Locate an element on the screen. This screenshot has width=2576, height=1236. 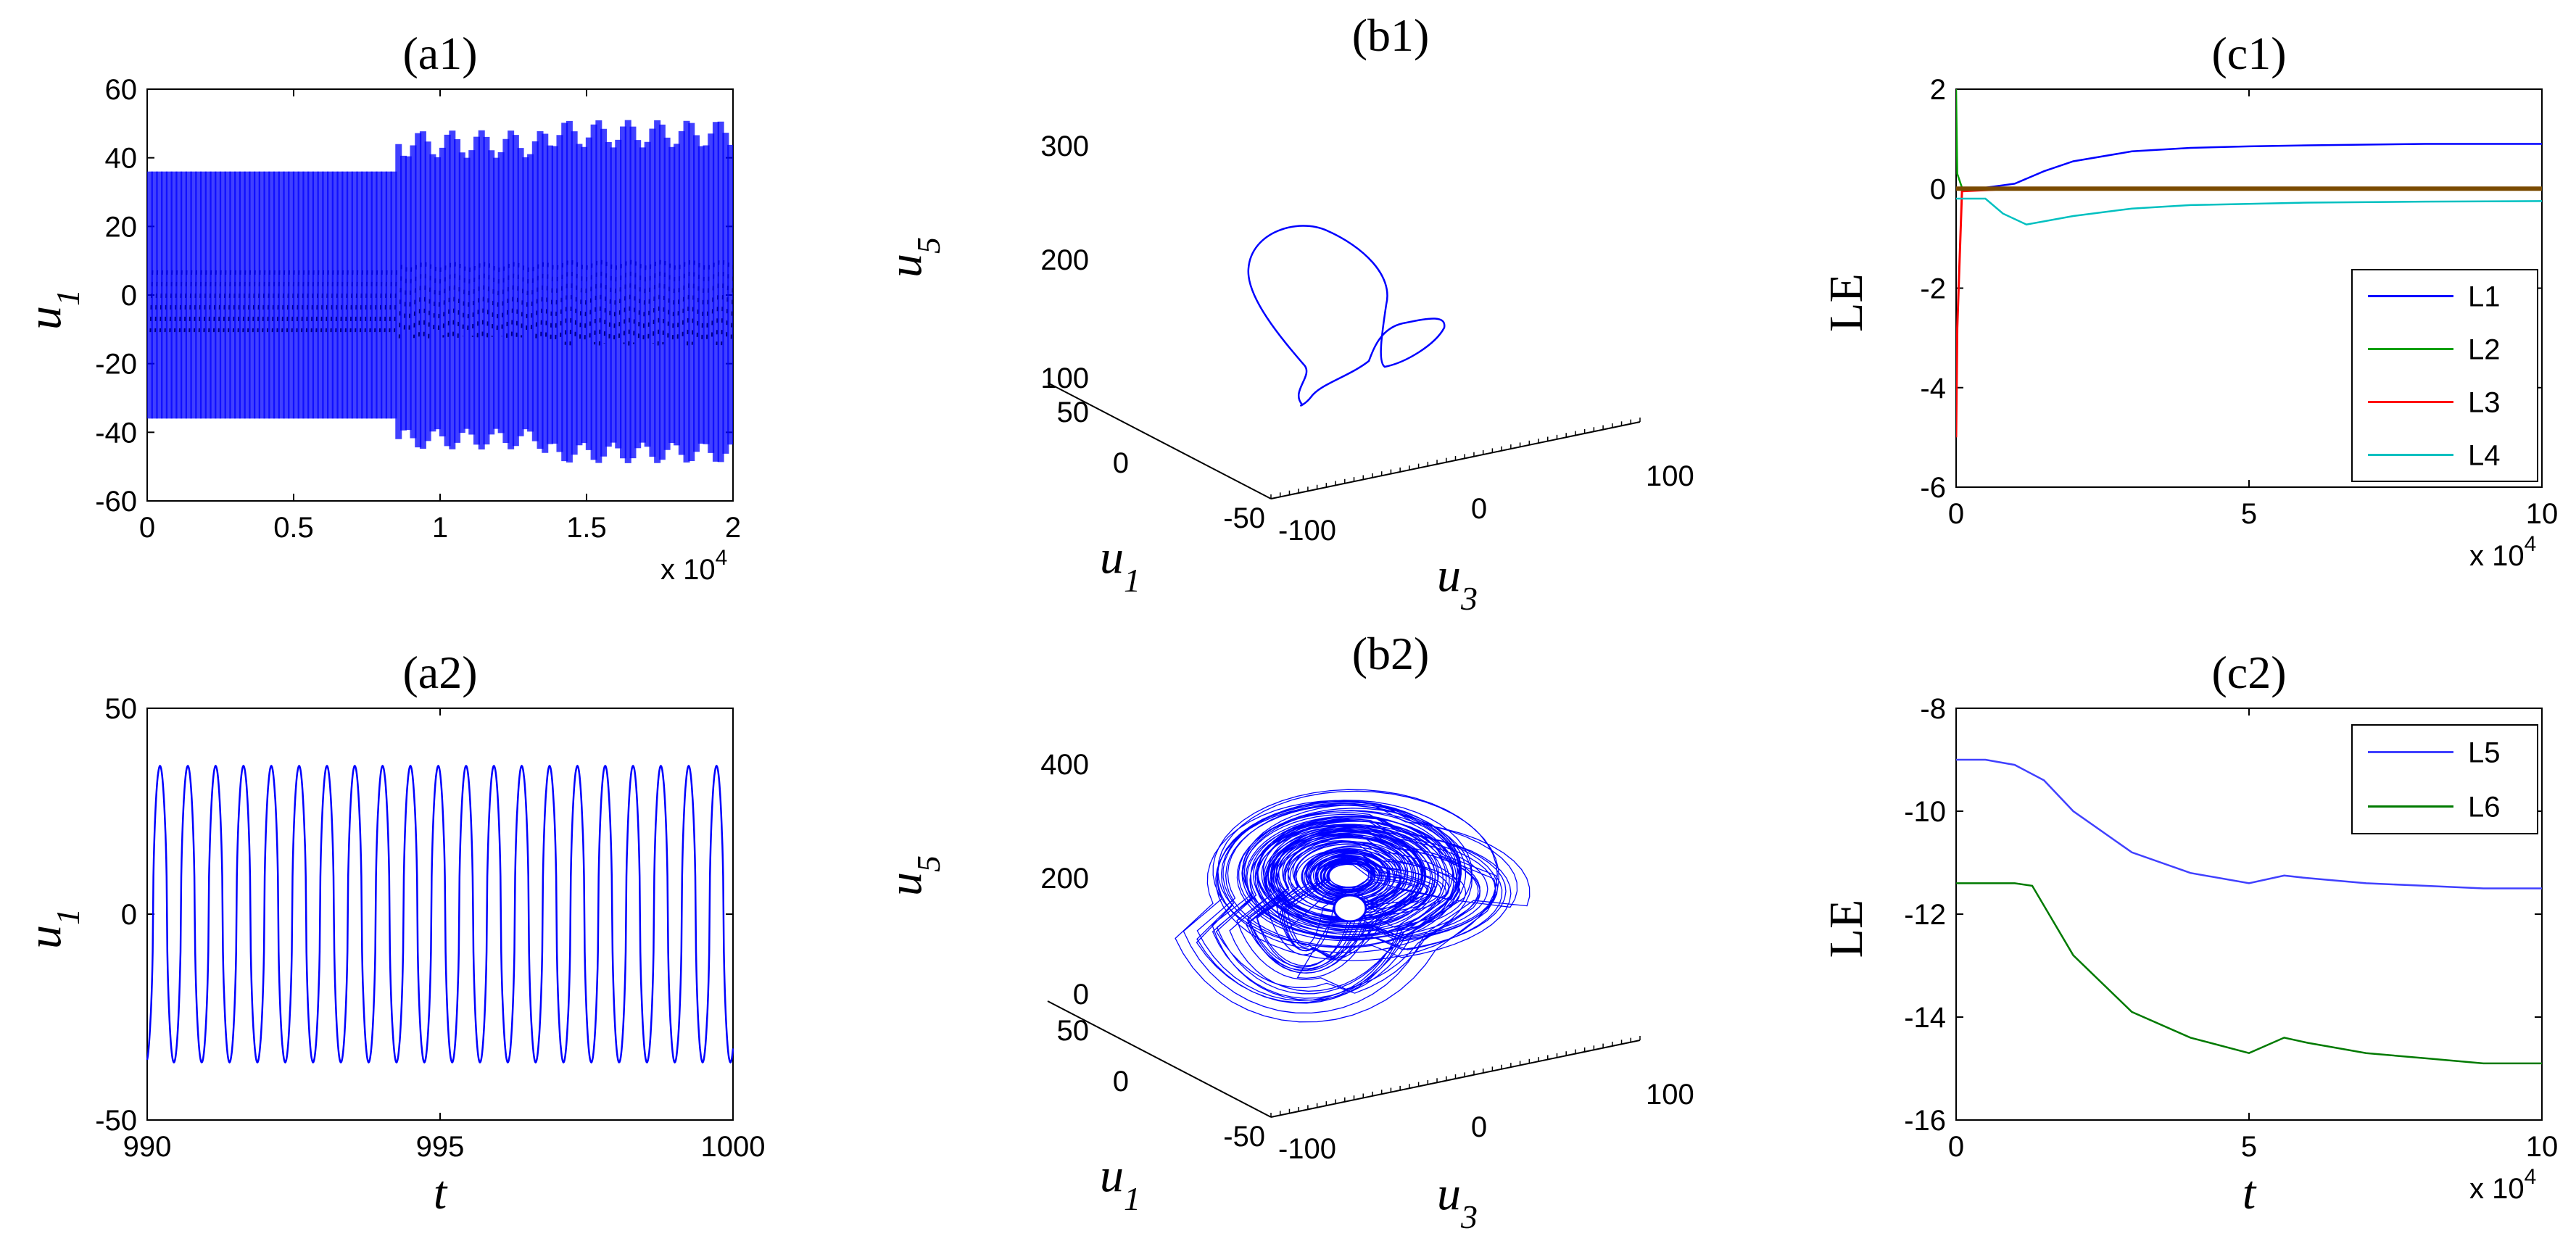
y-tick-label: -16 is located at coordinates (1925, 1121).